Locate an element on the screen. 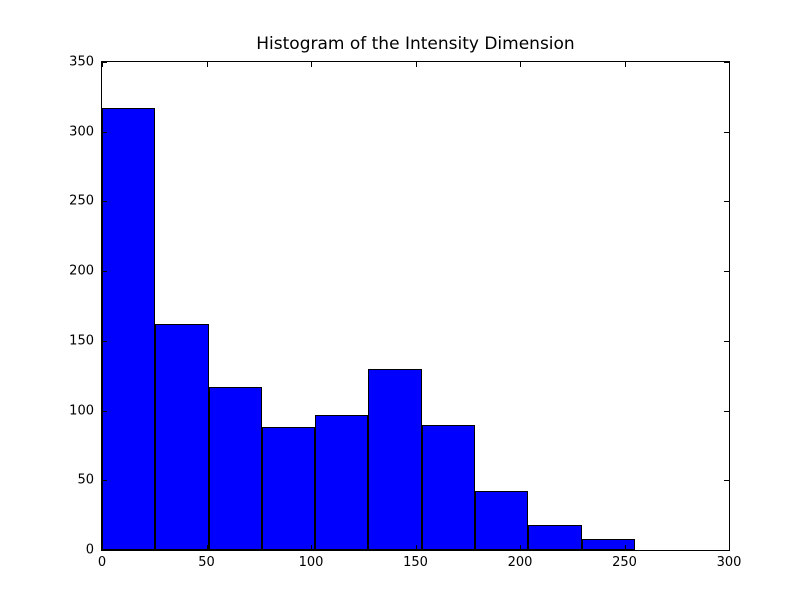 This screenshot has height=612, width=812. x-tick-label: 0 is located at coordinates (102, 562).